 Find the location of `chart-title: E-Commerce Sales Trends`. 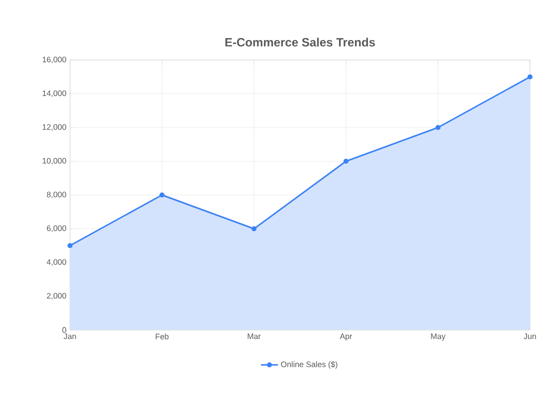

chart-title: E-Commerce Sales Trends is located at coordinates (300, 42).